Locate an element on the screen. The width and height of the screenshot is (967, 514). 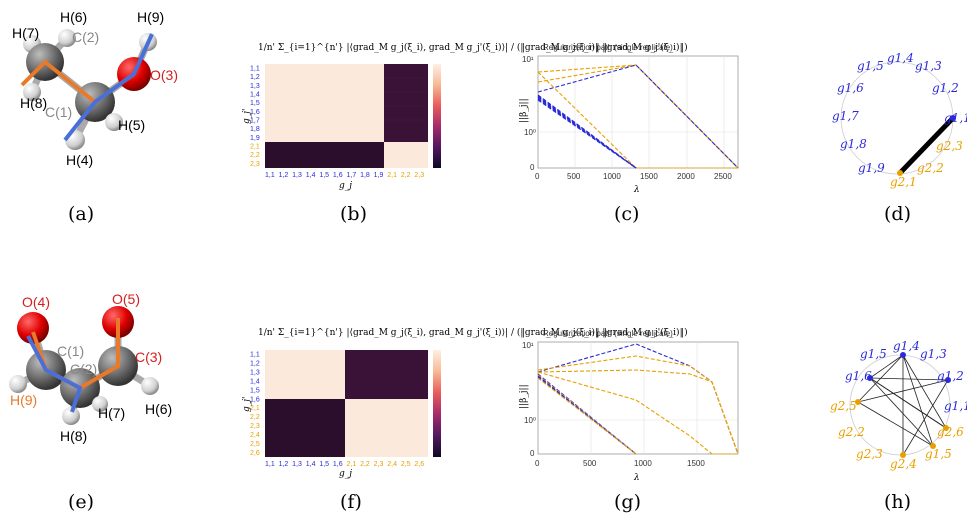
x-tick: 2500 is located at coordinates (723, 176).